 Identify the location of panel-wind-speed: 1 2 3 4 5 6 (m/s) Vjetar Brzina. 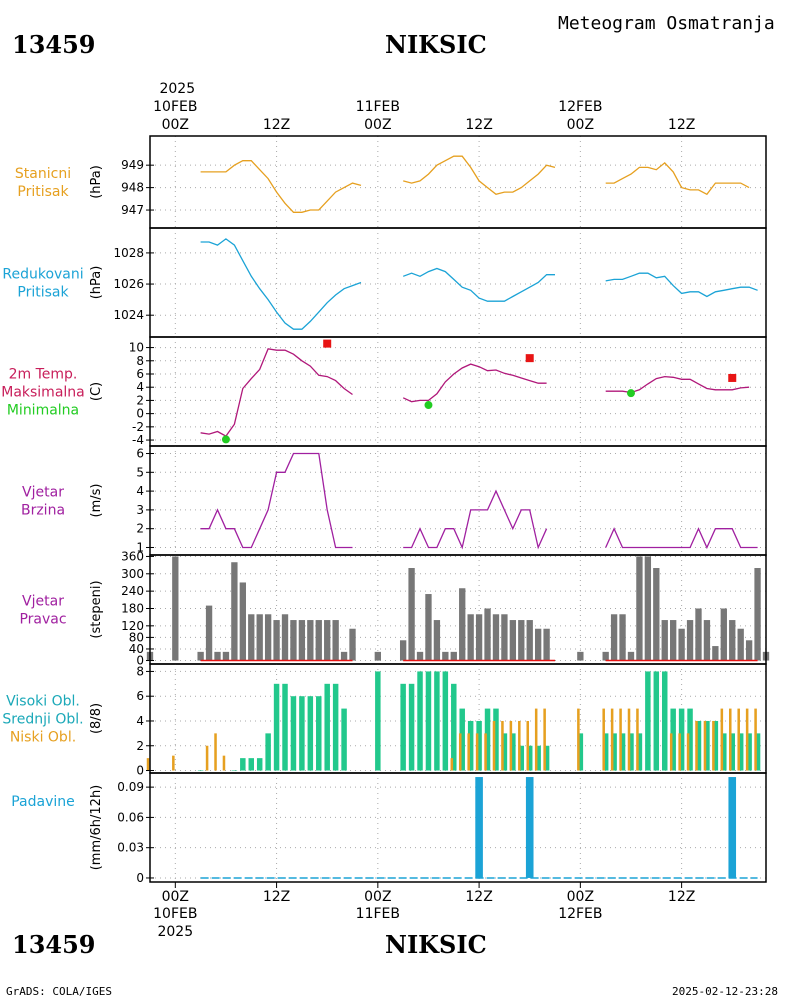
(394, 500).